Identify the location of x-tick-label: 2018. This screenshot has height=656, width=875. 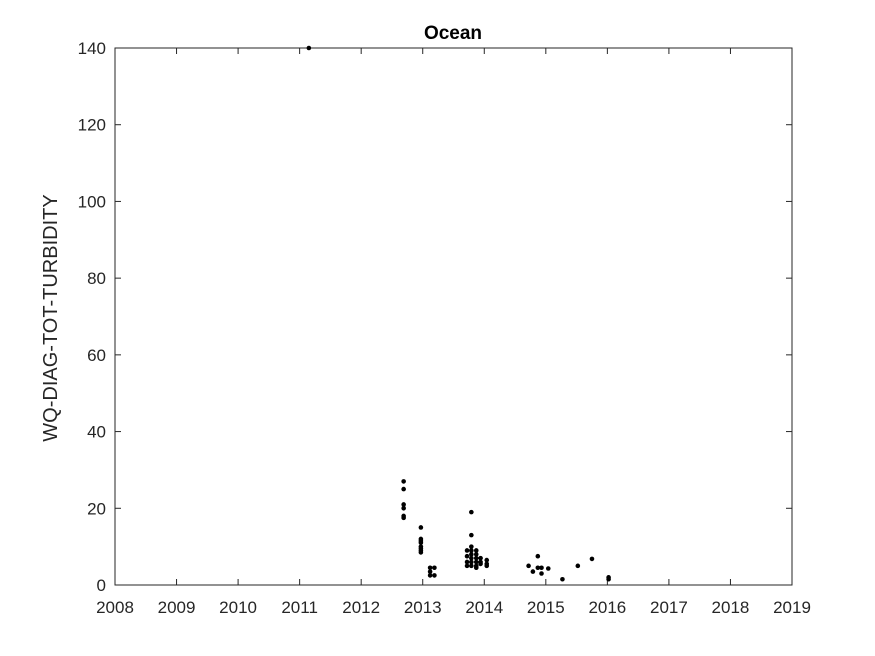
(731, 607).